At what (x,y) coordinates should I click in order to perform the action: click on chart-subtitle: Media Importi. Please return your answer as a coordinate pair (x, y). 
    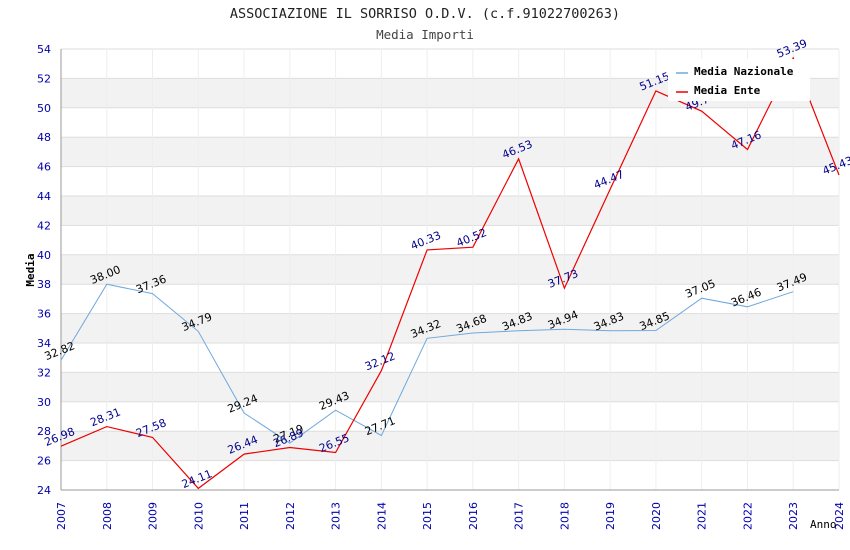
    Looking at the image, I should click on (425, 34).